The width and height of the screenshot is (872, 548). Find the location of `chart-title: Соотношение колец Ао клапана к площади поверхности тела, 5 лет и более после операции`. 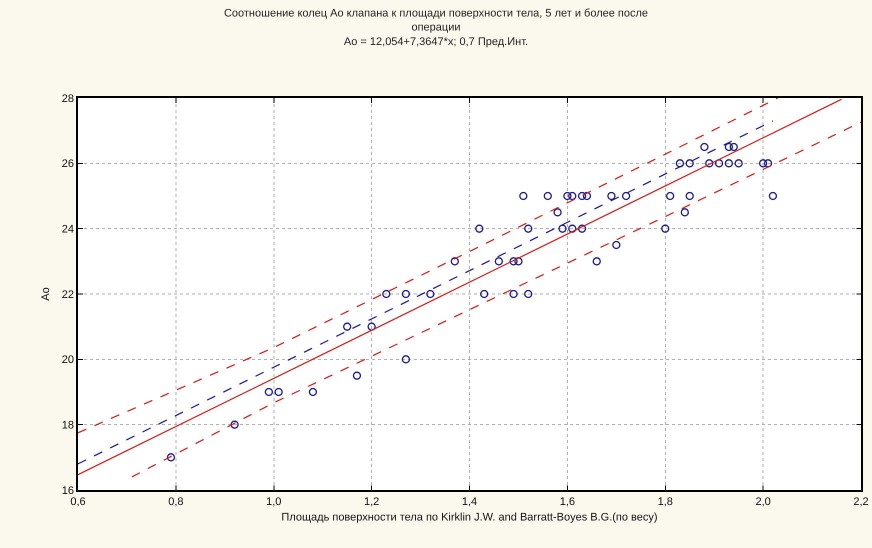

chart-title: Соотношение колец Ао клапана к площади поверхности тела, 5 лет и более после операции is located at coordinates (436, 20).